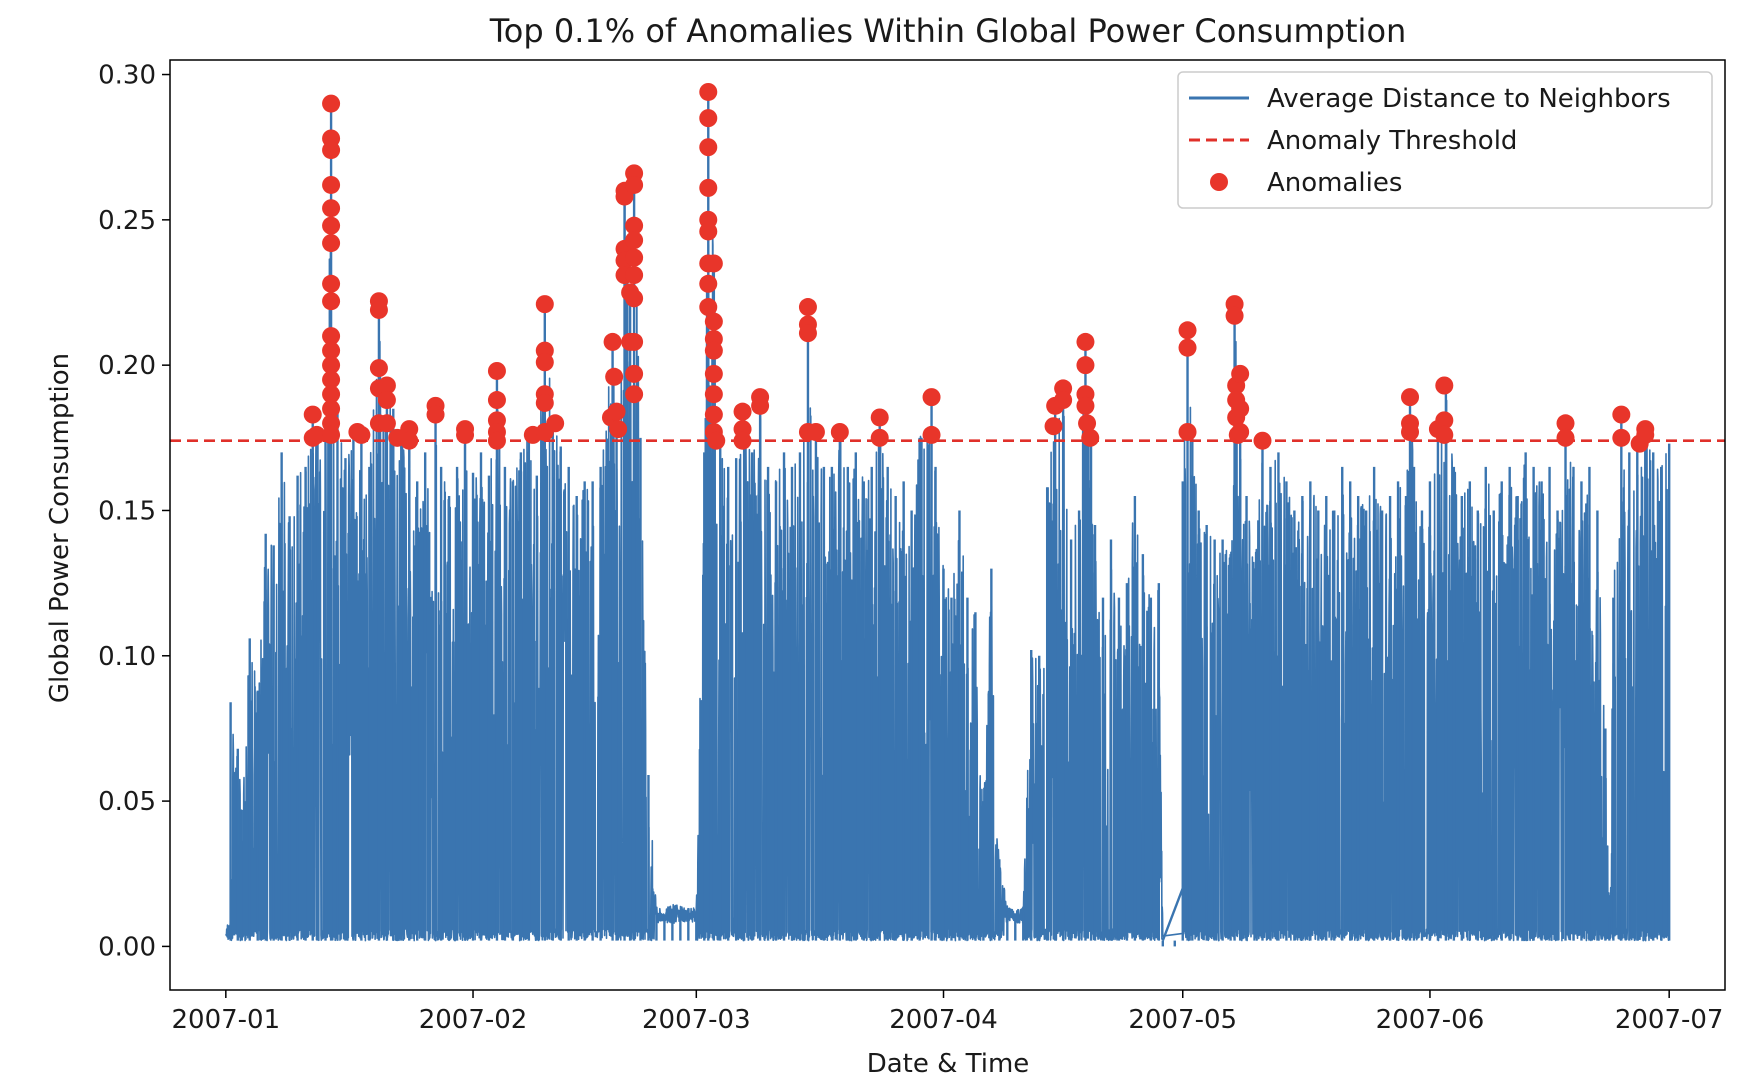 Image resolution: width=1754 pixels, height=1092 pixels. Describe the element at coordinates (1334, 183) in the screenshot. I see `legend-label-anomalies: Anomalies` at that location.